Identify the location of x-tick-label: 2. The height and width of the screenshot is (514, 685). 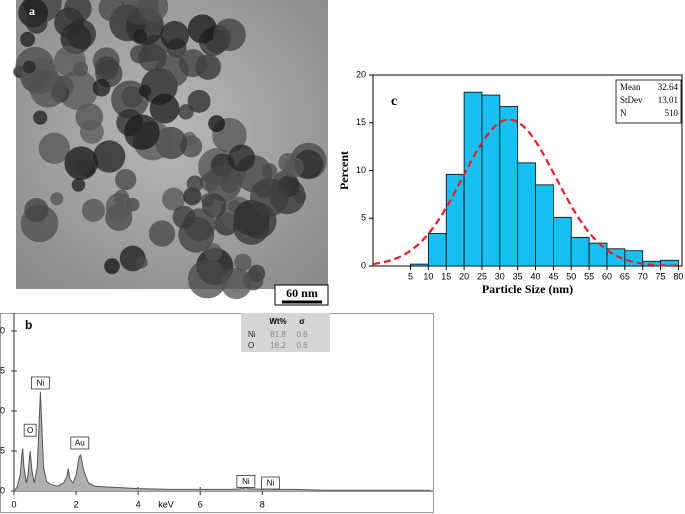
(76, 504).